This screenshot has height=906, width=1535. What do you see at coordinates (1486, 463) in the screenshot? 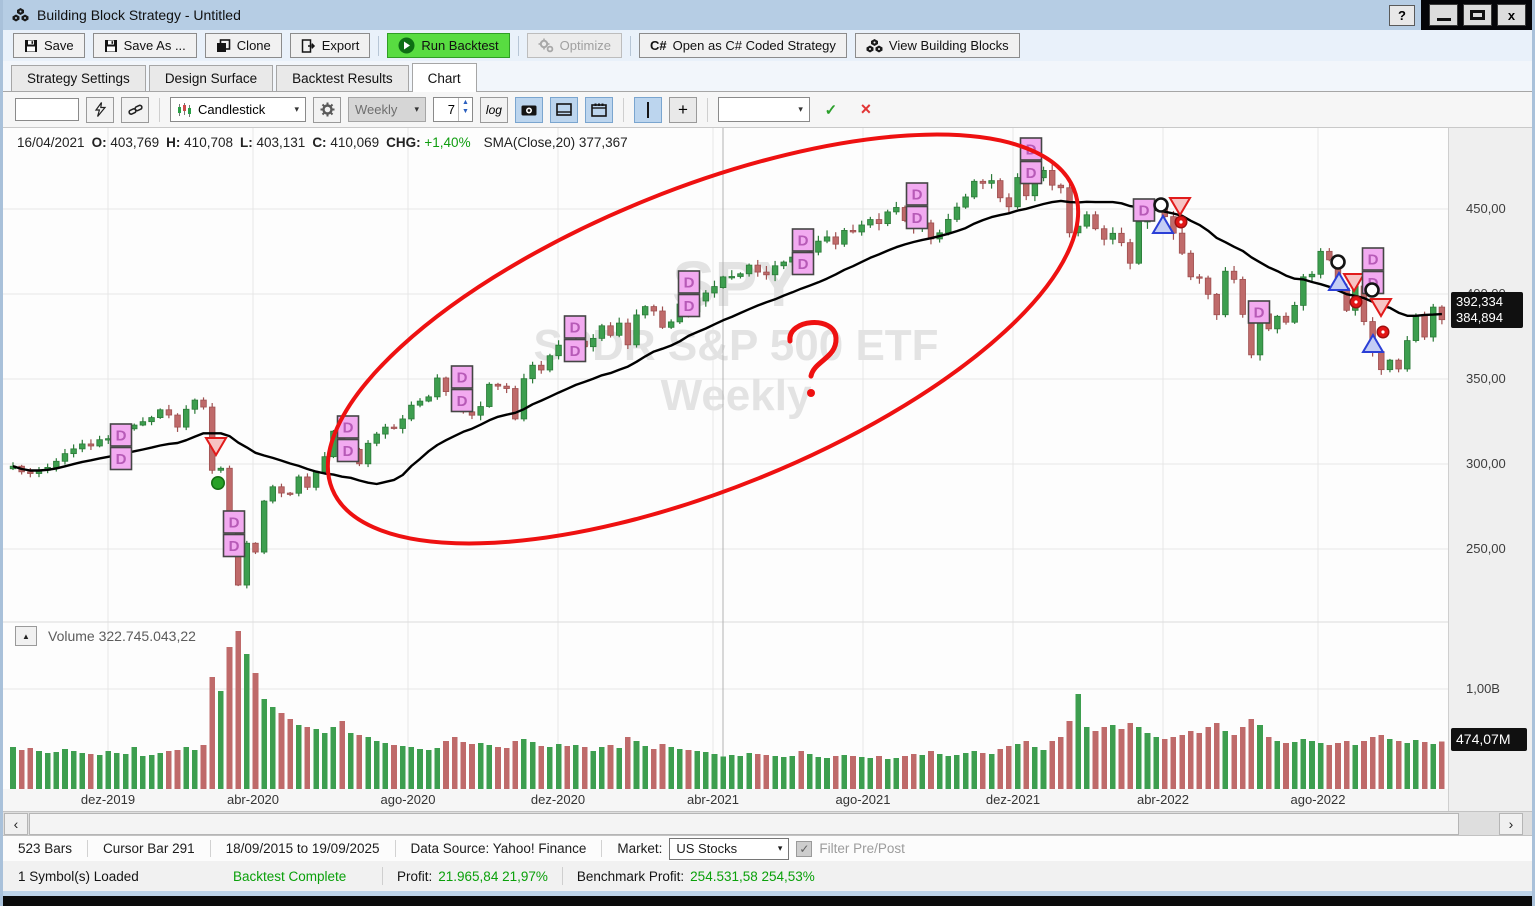
I see `price-tick-label: 300,00` at bounding box center [1486, 463].